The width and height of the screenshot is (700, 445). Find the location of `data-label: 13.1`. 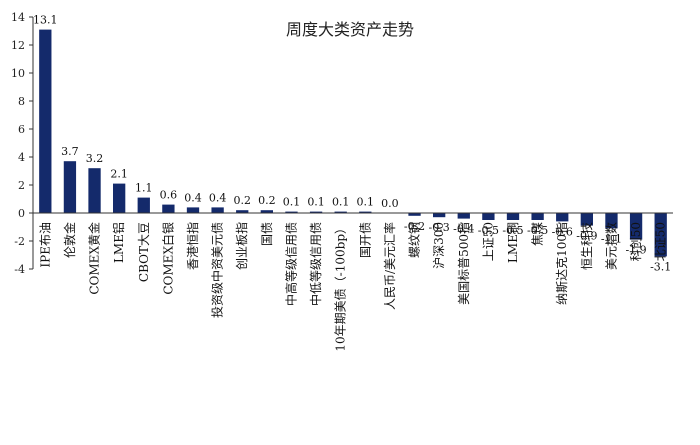

data-label: 13.1 is located at coordinates (45, 20).